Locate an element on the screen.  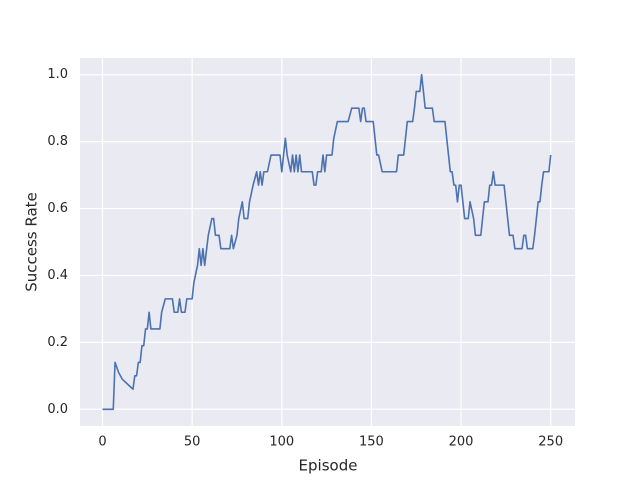
y-tick-label: 1.0 is located at coordinates (57, 74).